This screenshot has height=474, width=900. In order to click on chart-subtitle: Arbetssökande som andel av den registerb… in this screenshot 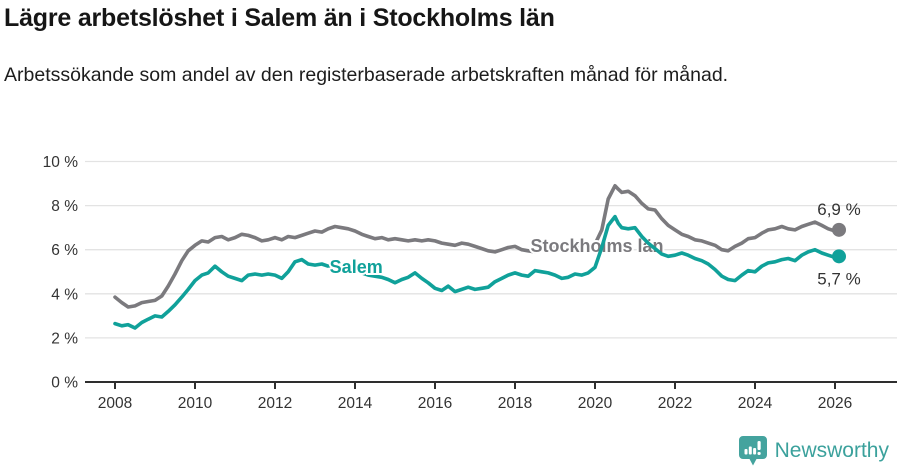, I will do `click(366, 75)`.